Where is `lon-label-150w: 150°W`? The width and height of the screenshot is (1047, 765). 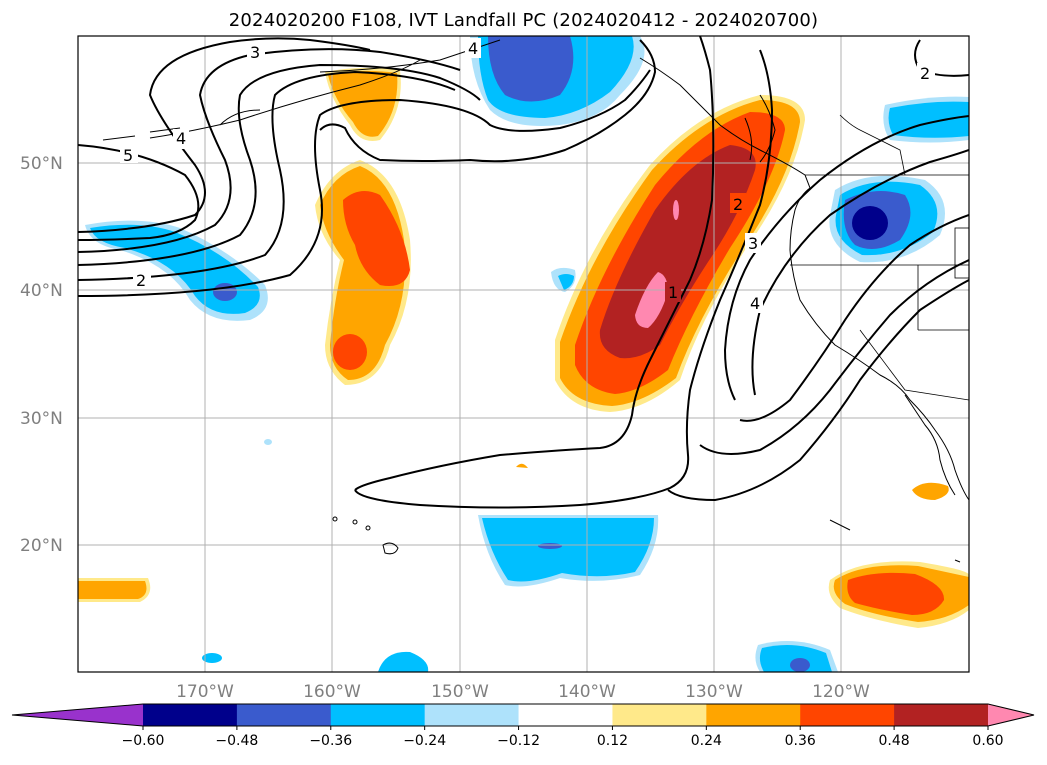 lon-label-150w: 150°W is located at coordinates (460, 692).